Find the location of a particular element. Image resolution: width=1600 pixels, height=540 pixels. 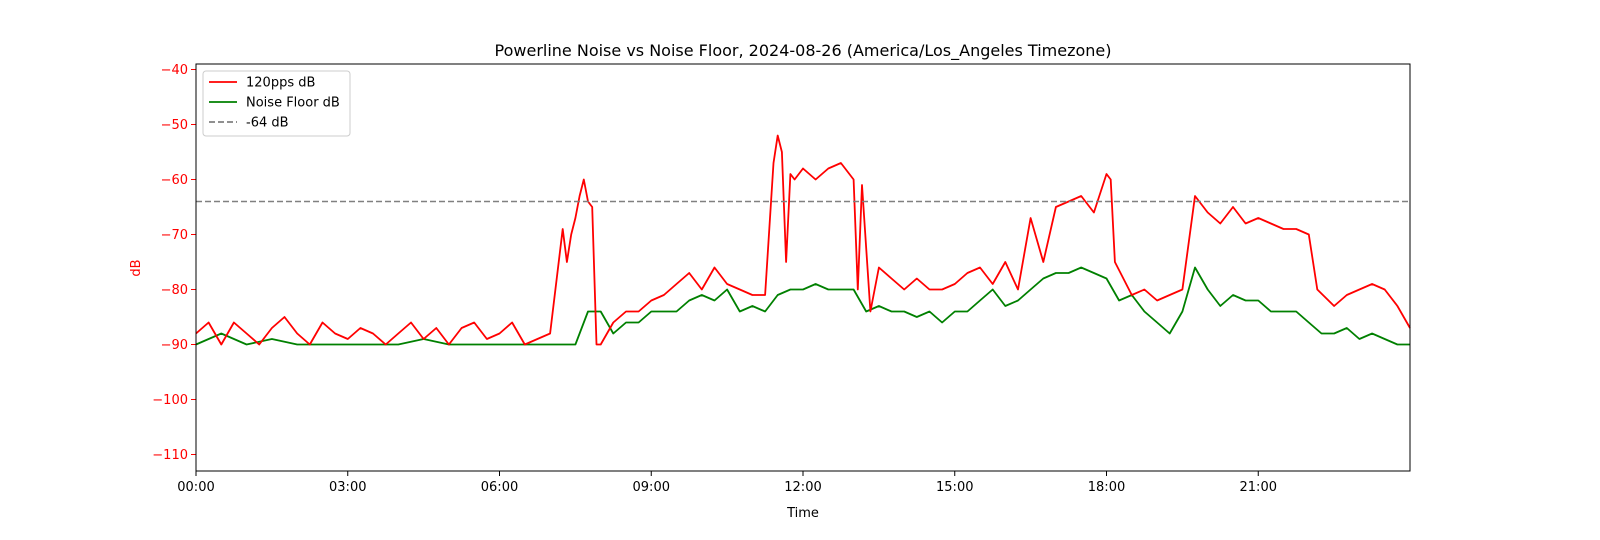

series-noise-floor-line is located at coordinates (802, 306).